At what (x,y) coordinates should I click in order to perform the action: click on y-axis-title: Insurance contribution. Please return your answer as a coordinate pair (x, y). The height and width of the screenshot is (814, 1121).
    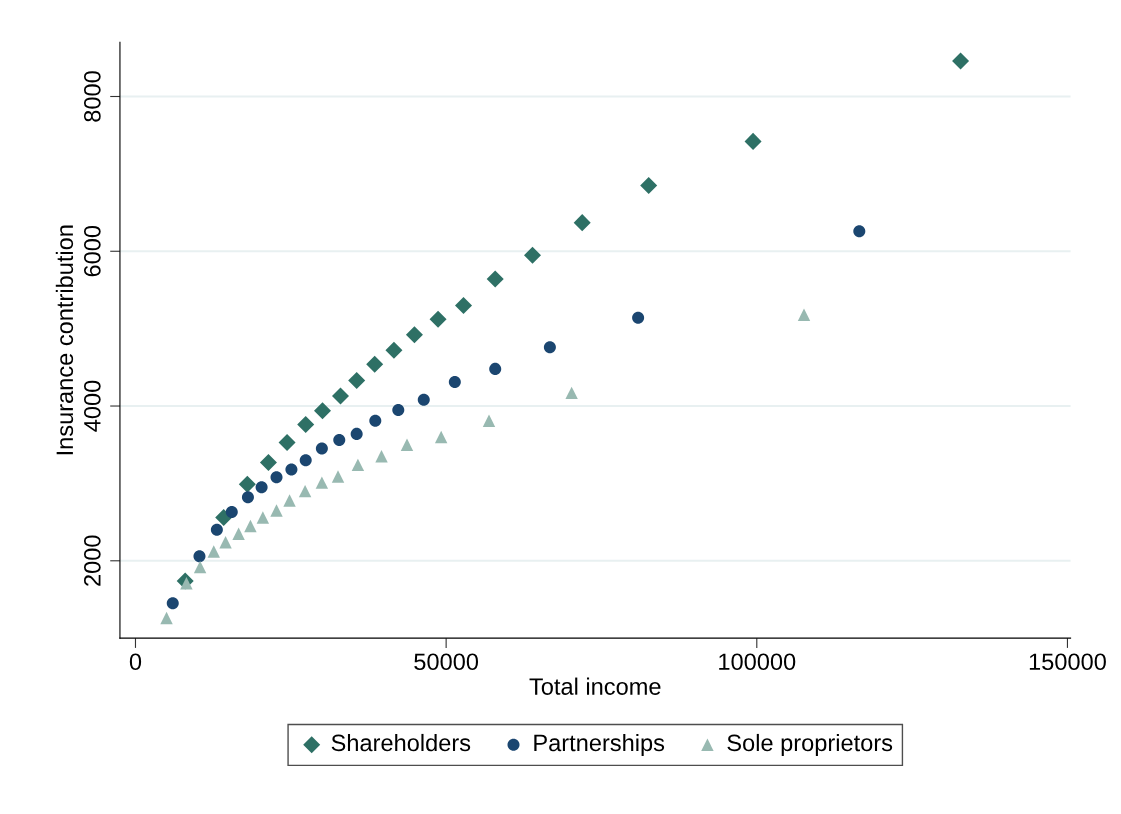
    Looking at the image, I should click on (64, 340).